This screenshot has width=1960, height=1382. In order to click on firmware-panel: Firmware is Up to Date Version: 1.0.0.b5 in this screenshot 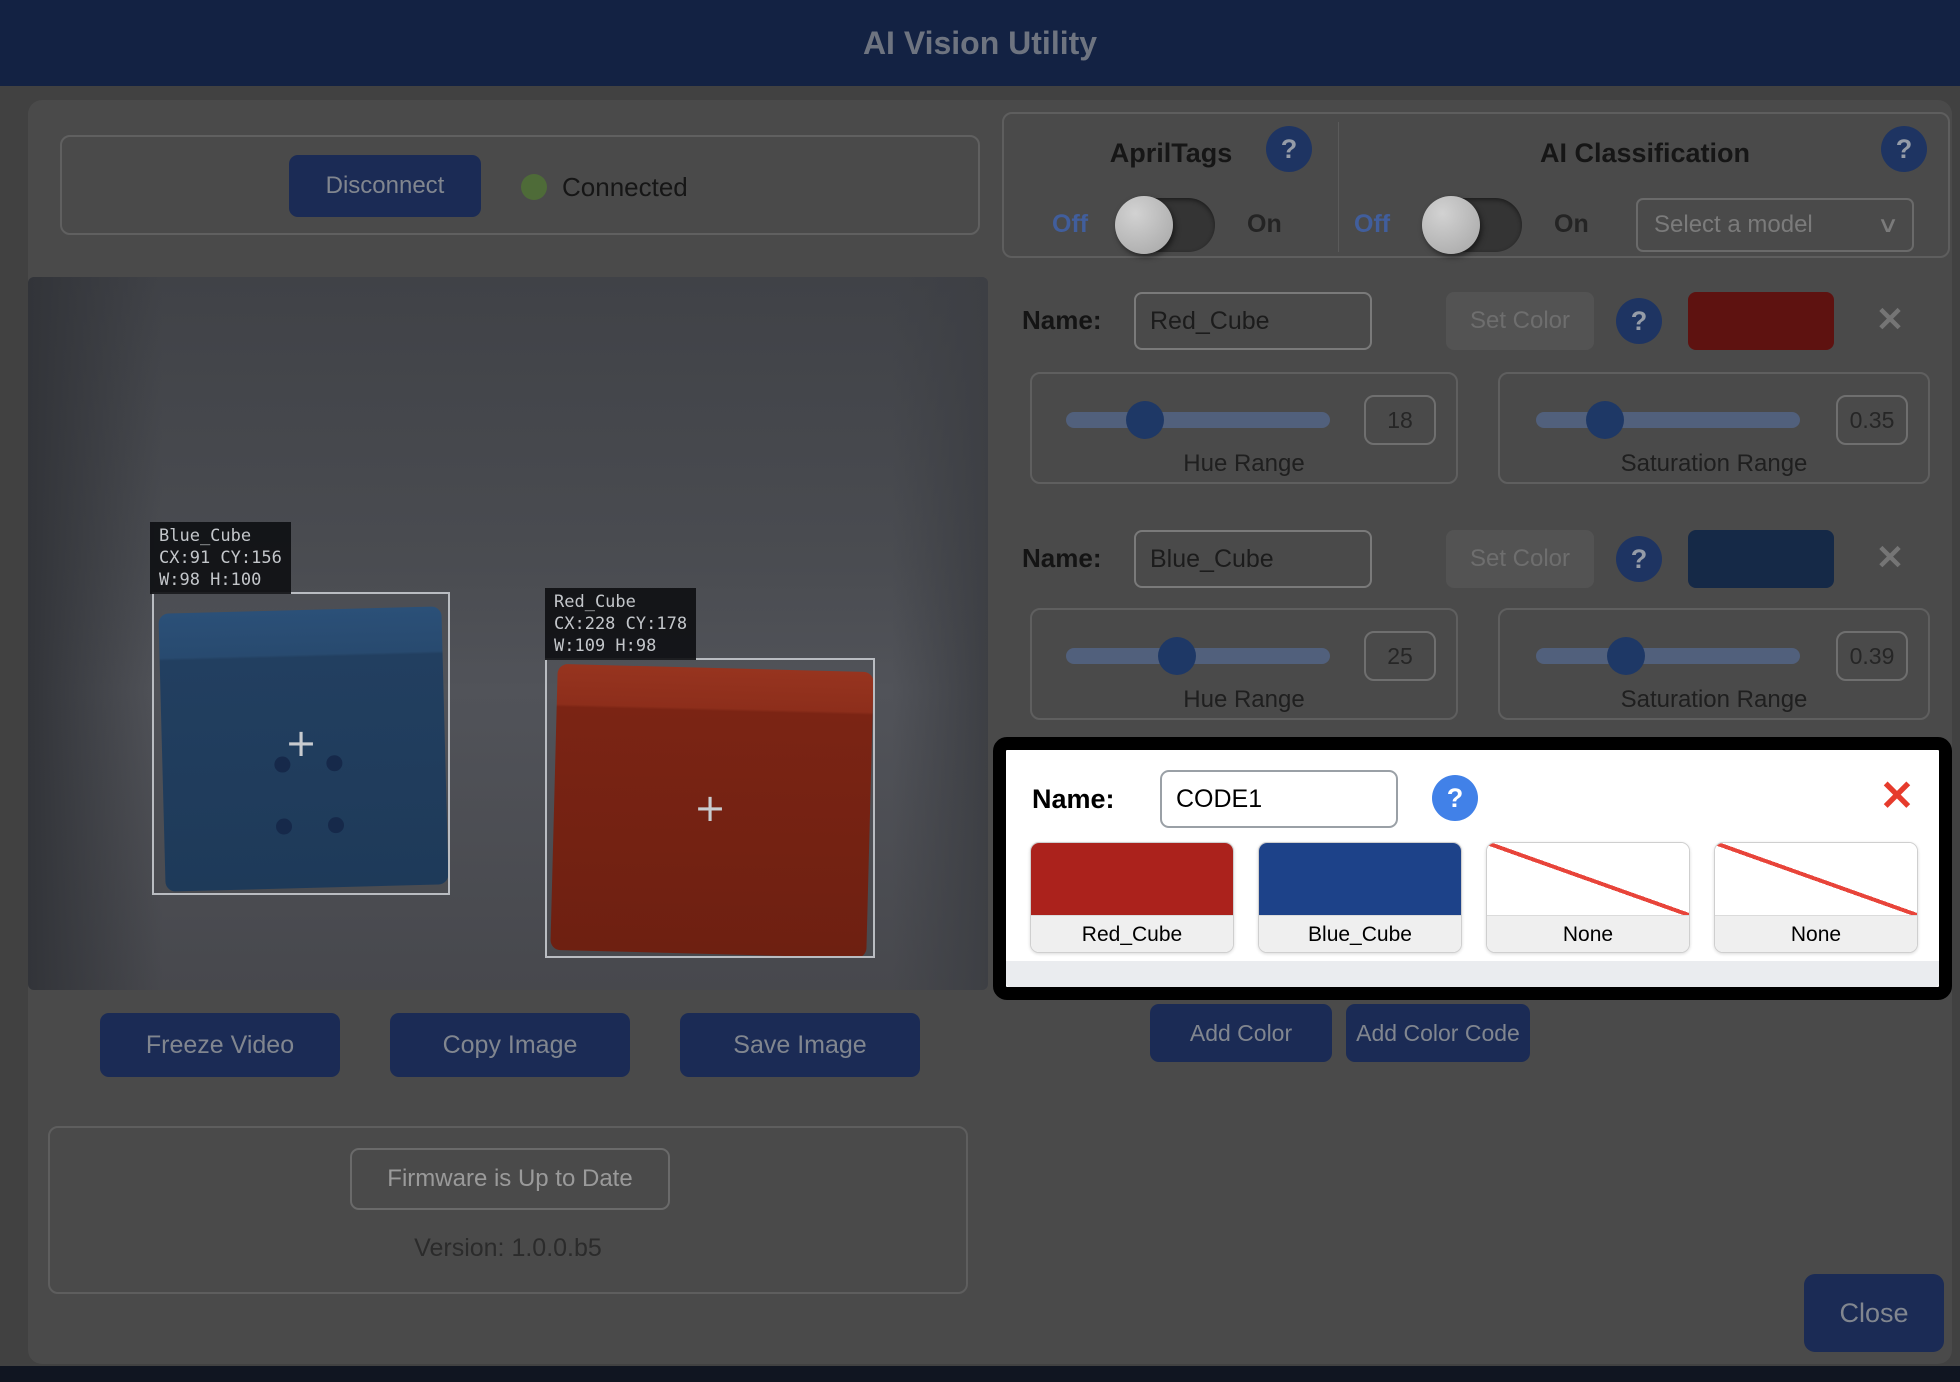, I will do `click(508, 1210)`.